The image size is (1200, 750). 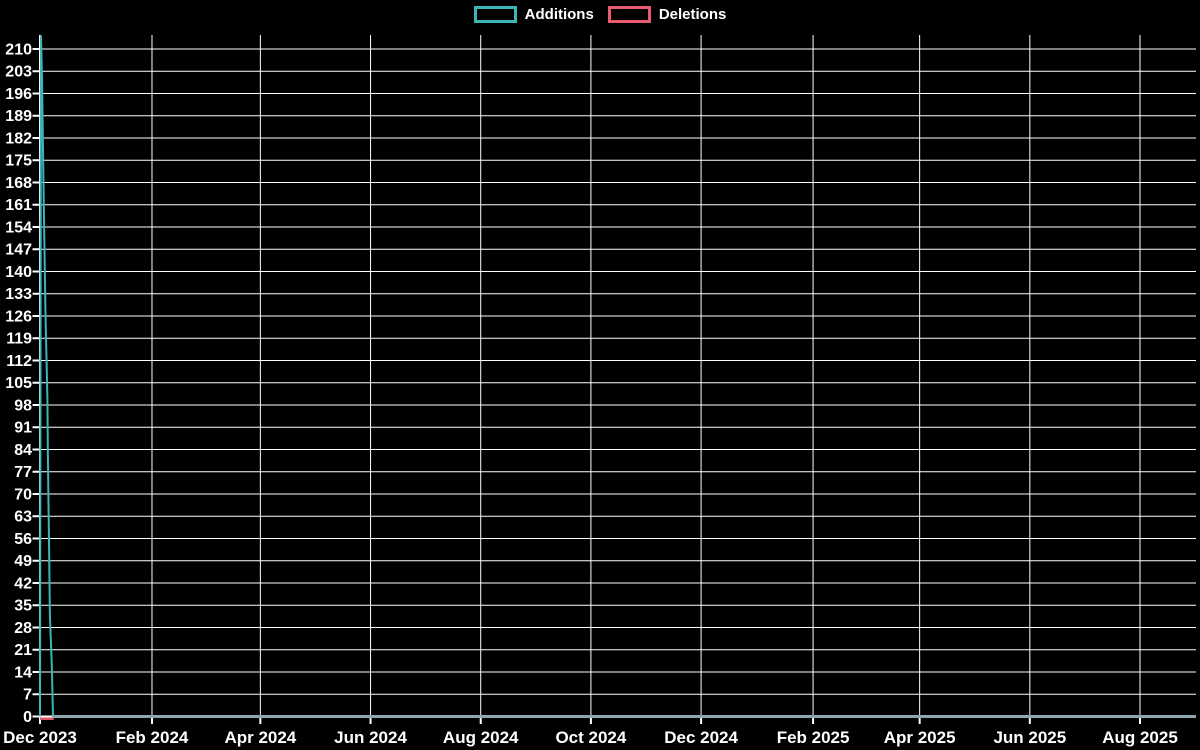 What do you see at coordinates (18, 316) in the screenshot?
I see `y-tick-label: 126` at bounding box center [18, 316].